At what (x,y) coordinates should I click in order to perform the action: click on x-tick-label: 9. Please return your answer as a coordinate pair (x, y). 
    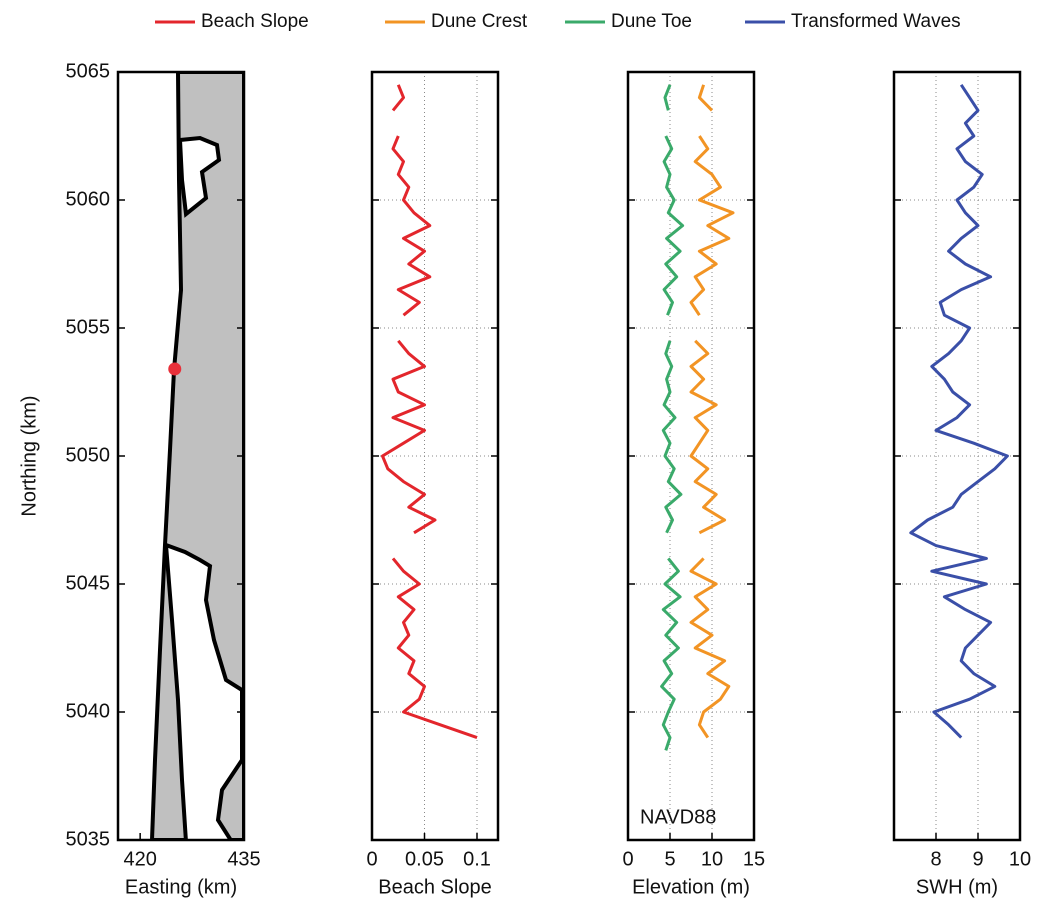
    Looking at the image, I should click on (977, 859).